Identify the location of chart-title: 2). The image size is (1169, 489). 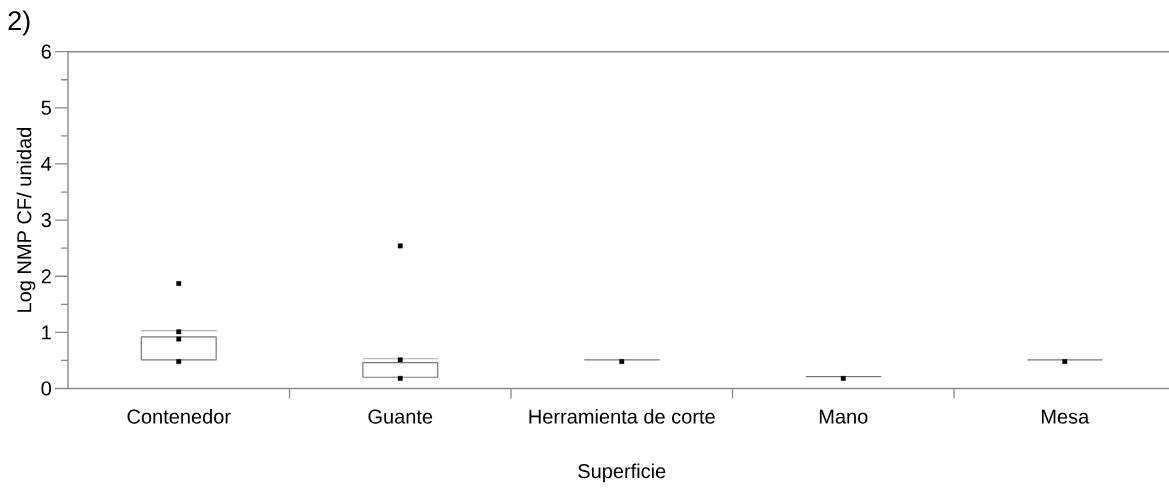
(19, 23).